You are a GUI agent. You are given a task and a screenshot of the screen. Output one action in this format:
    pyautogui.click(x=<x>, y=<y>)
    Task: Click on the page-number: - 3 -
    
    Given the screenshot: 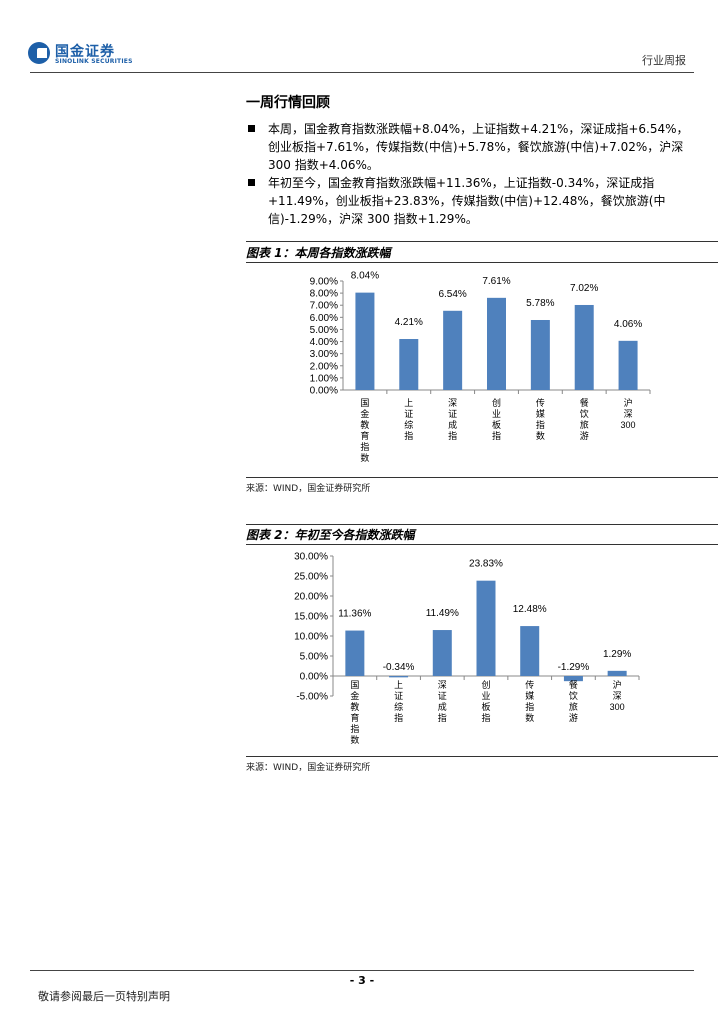 What is the action you would take?
    pyautogui.click(x=362, y=980)
    